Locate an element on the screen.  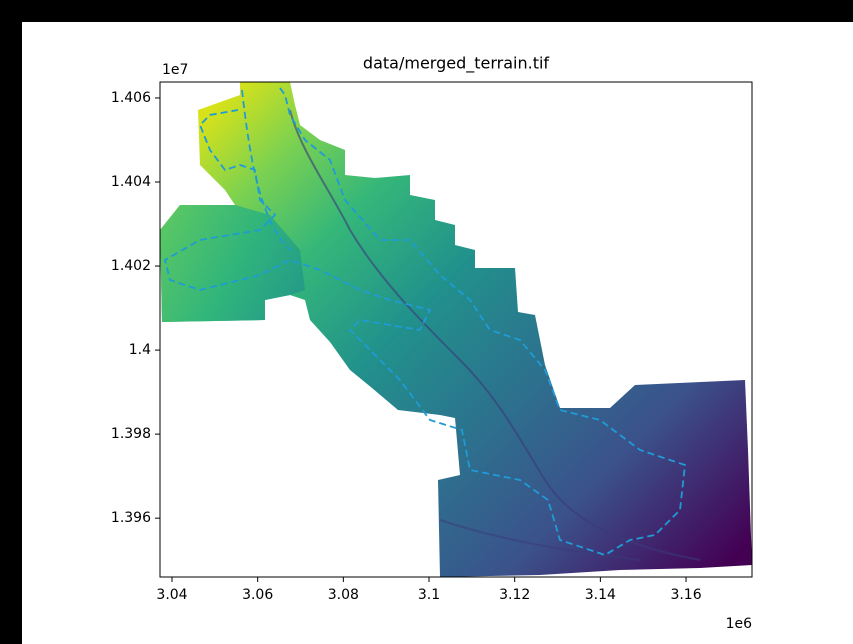
x-tick-label: 3.1 is located at coordinates (429, 595).